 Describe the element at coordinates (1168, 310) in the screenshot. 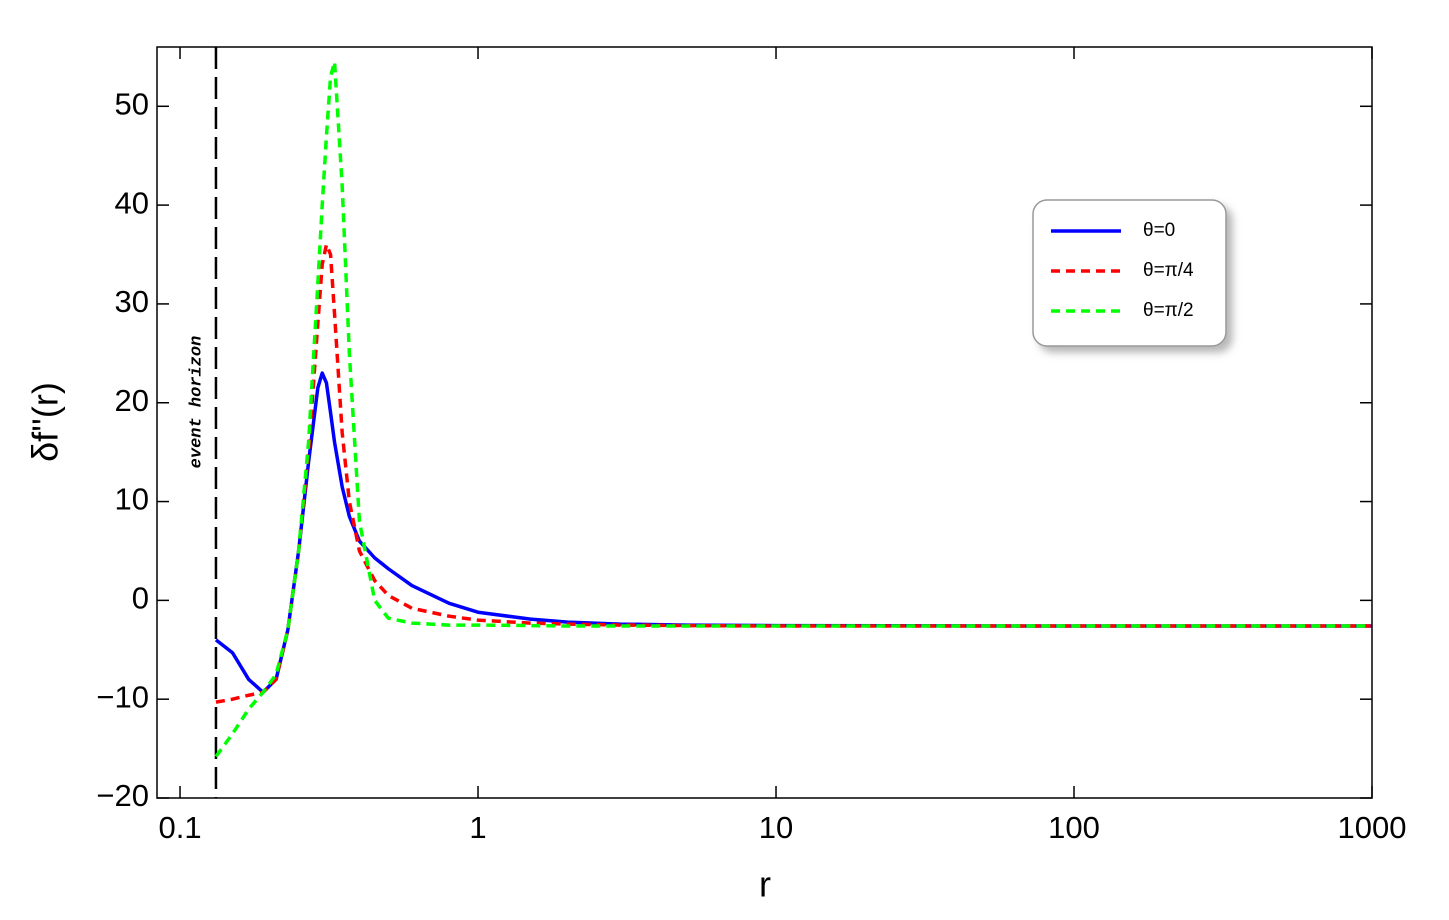

I see `legend-label: θ=π/2` at that location.